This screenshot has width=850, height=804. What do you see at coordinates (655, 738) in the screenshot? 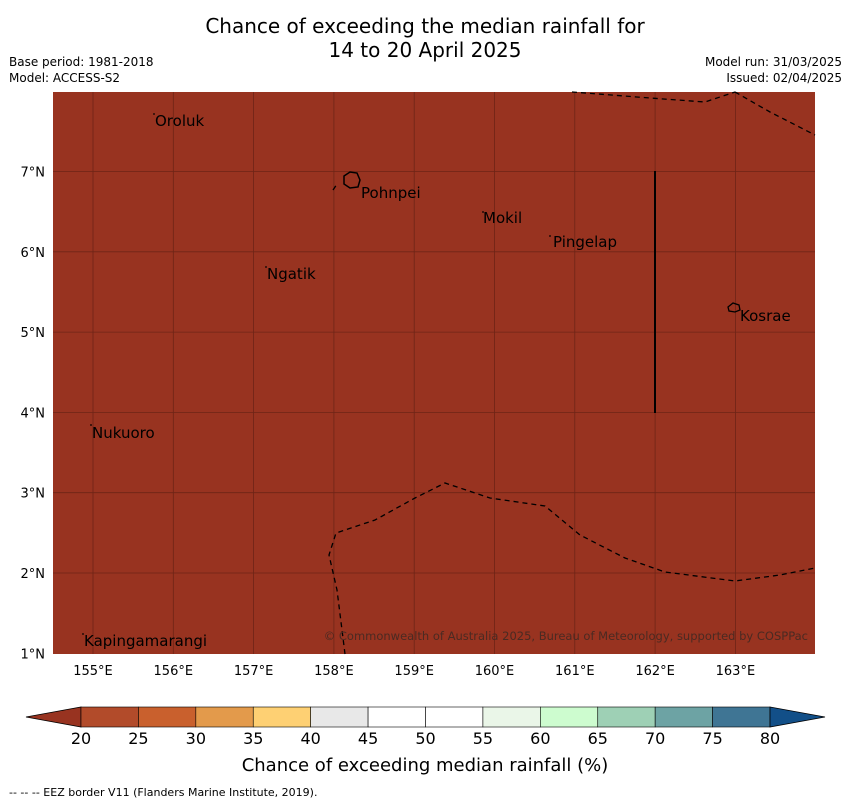
I see `colorbar-tick-label: 70` at bounding box center [655, 738].